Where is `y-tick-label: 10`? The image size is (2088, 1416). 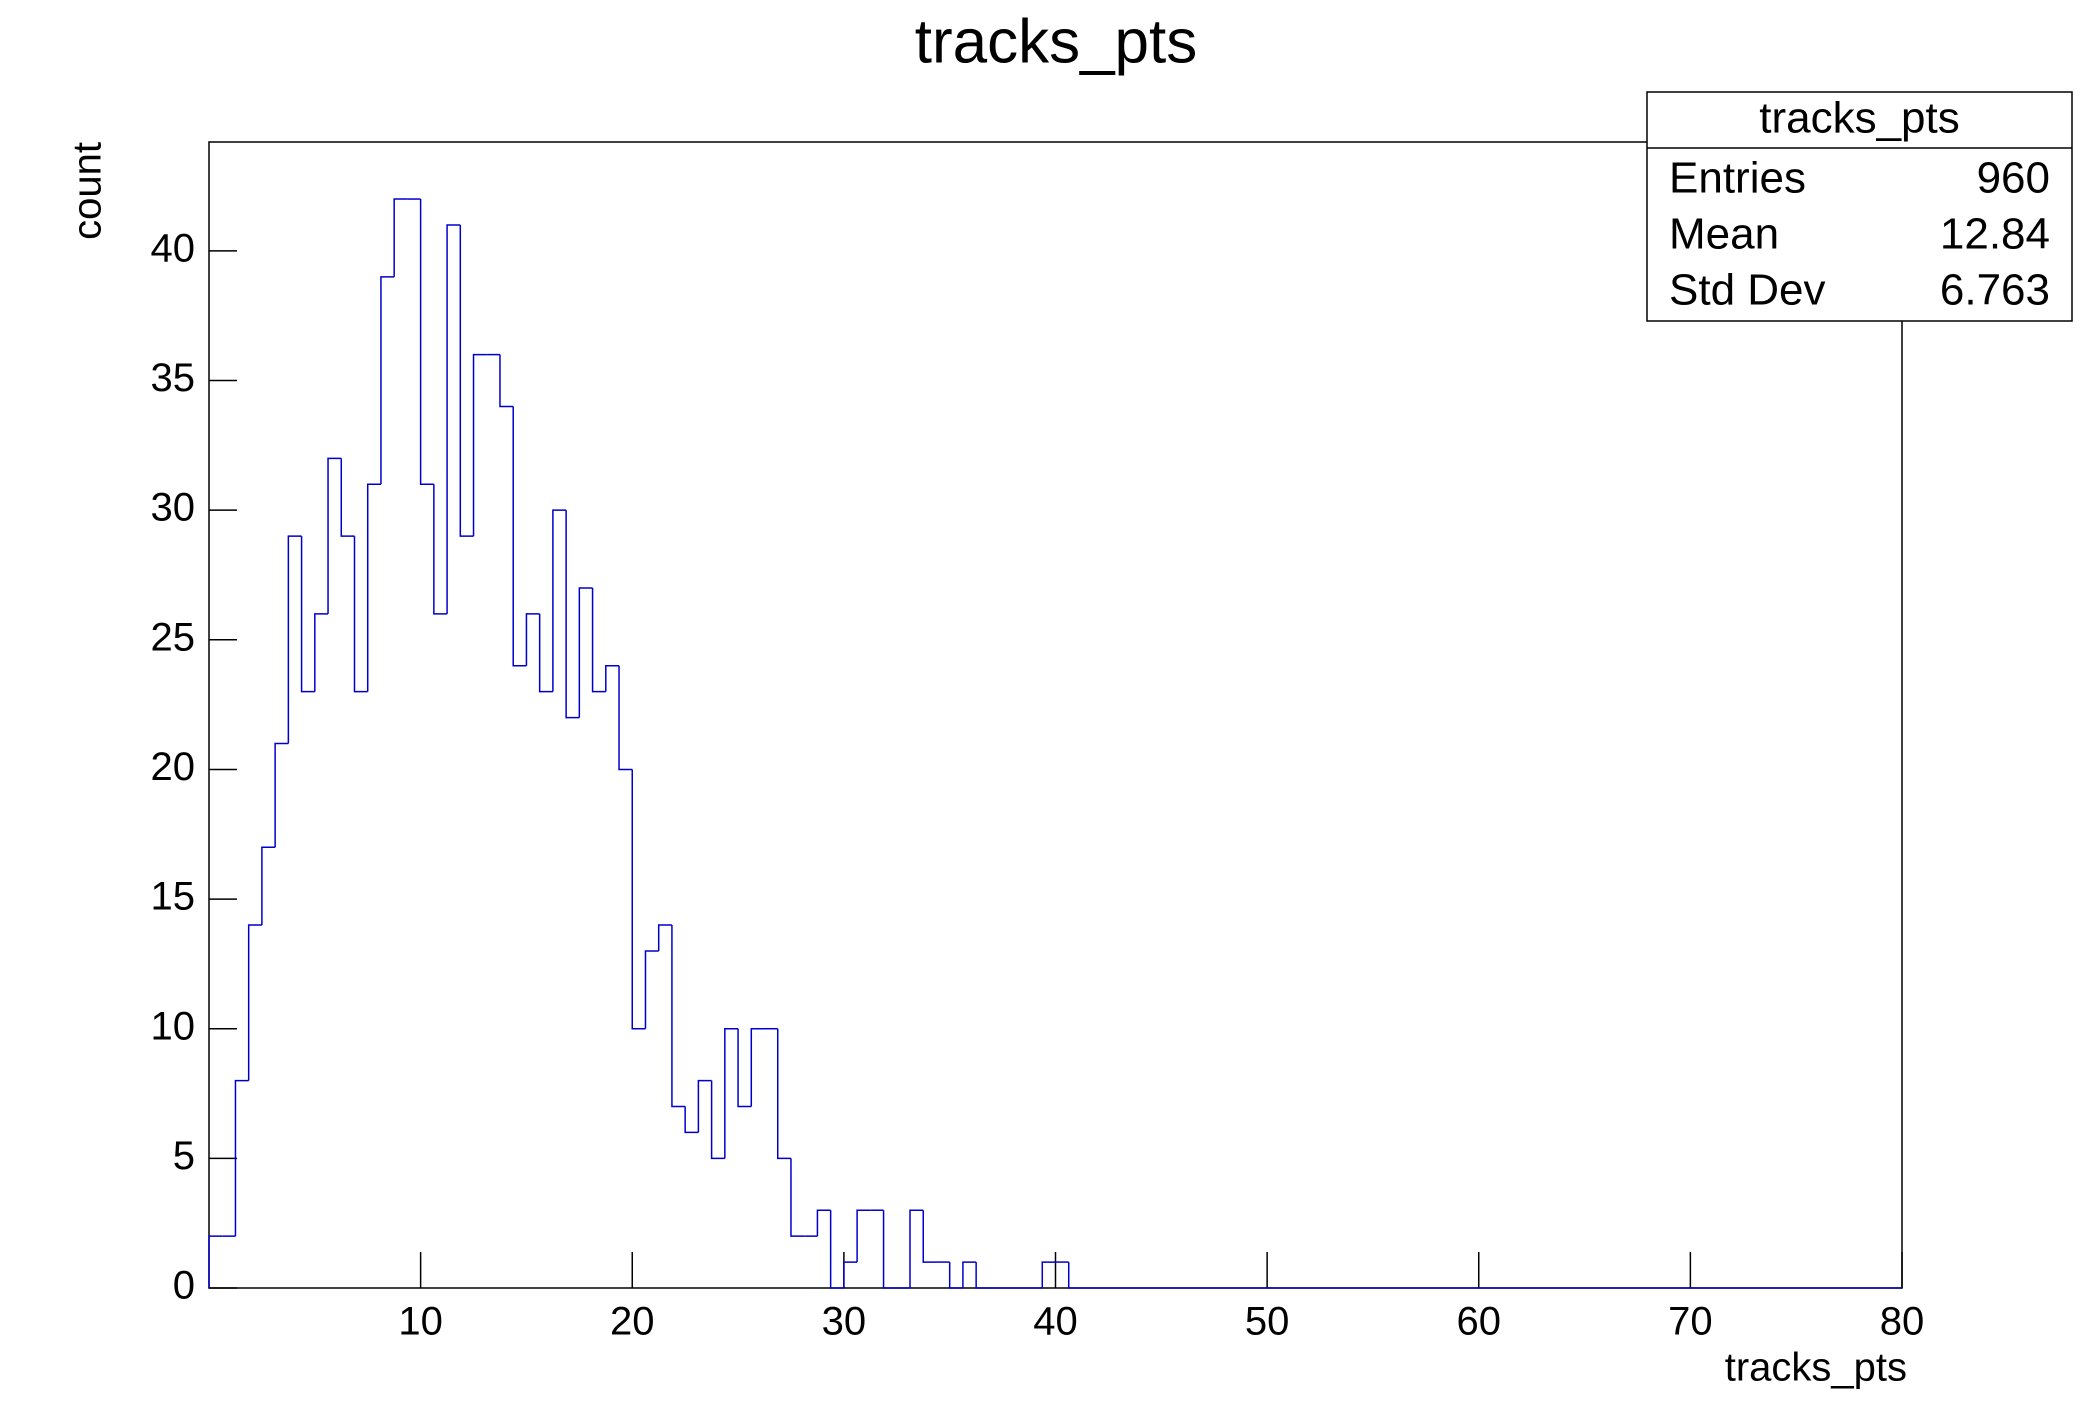 y-tick-label: 10 is located at coordinates (173, 1026).